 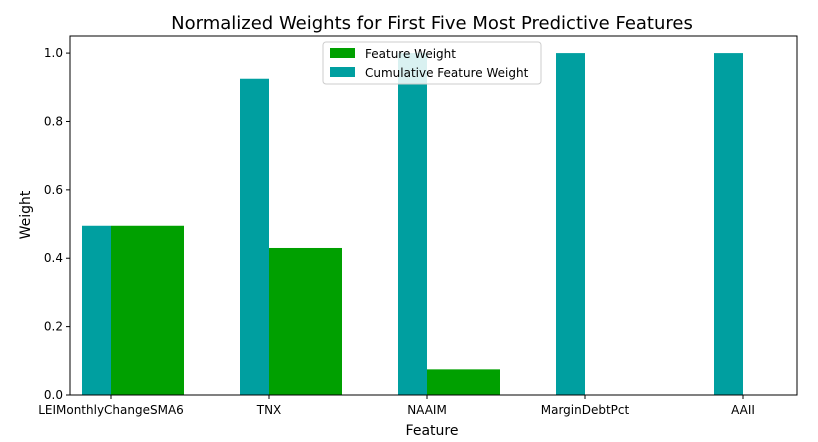 I want to click on y-tick-label-1: 0.2, so click(x=53, y=327).